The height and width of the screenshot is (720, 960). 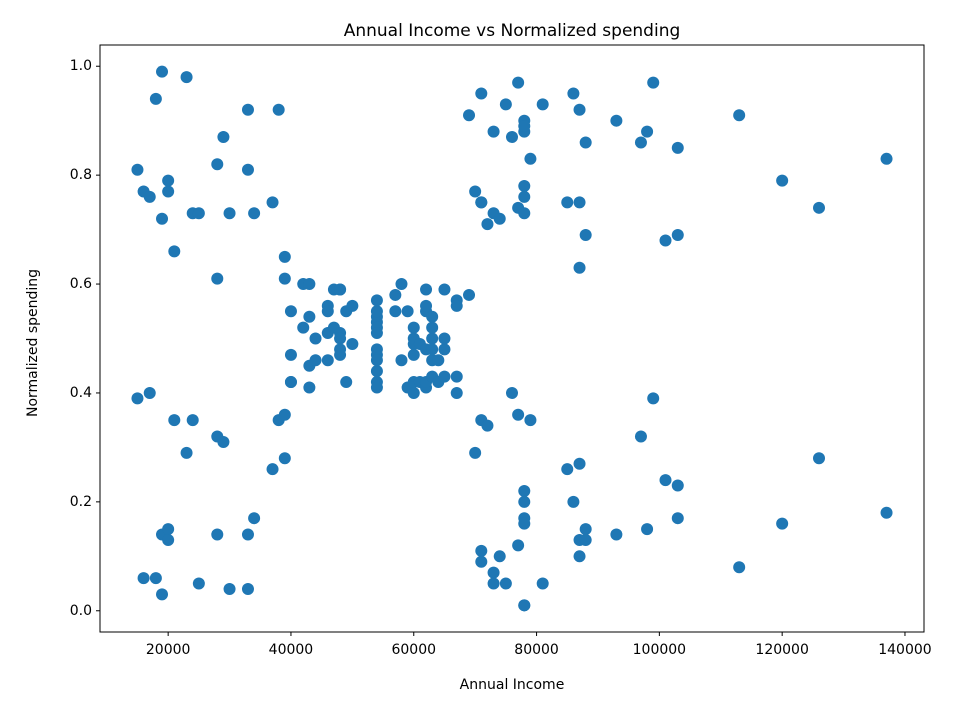 What do you see at coordinates (81, 175) in the screenshot?
I see `y-tick-label: 0.8` at bounding box center [81, 175].